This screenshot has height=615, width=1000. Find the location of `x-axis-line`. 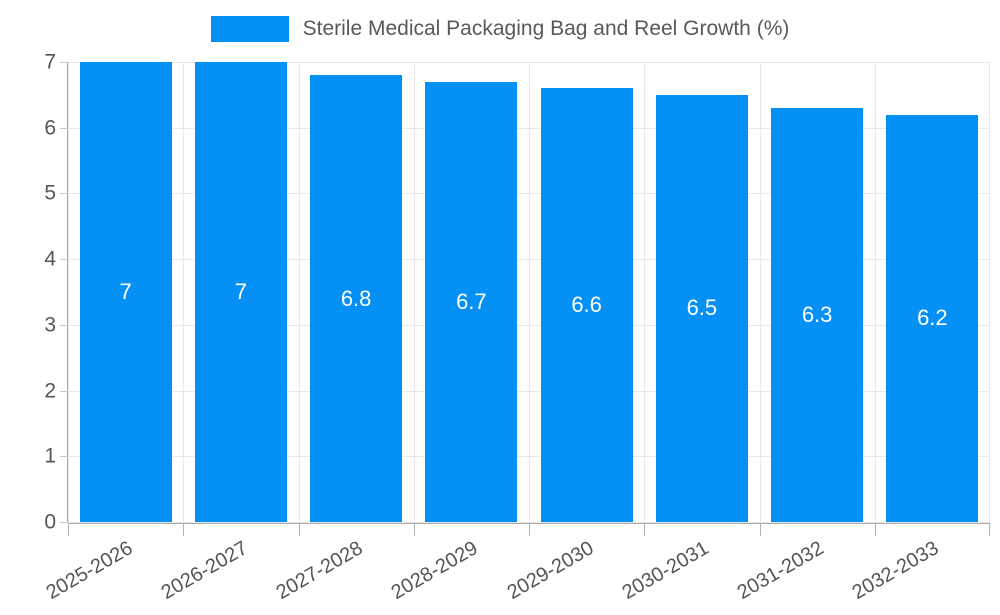

x-axis-line is located at coordinates (529, 523).